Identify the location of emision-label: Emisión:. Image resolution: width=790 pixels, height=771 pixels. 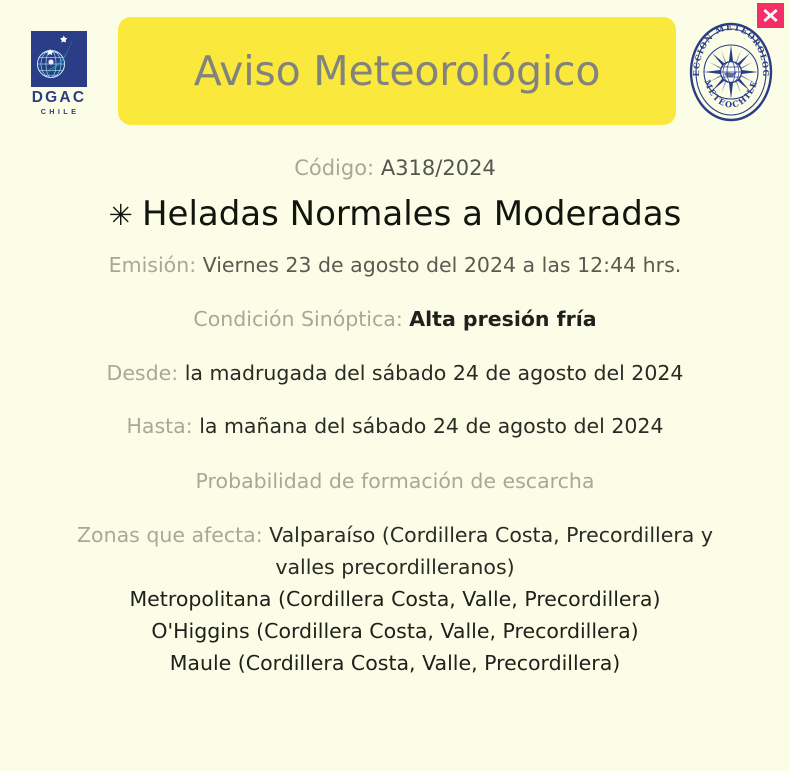
(152, 265).